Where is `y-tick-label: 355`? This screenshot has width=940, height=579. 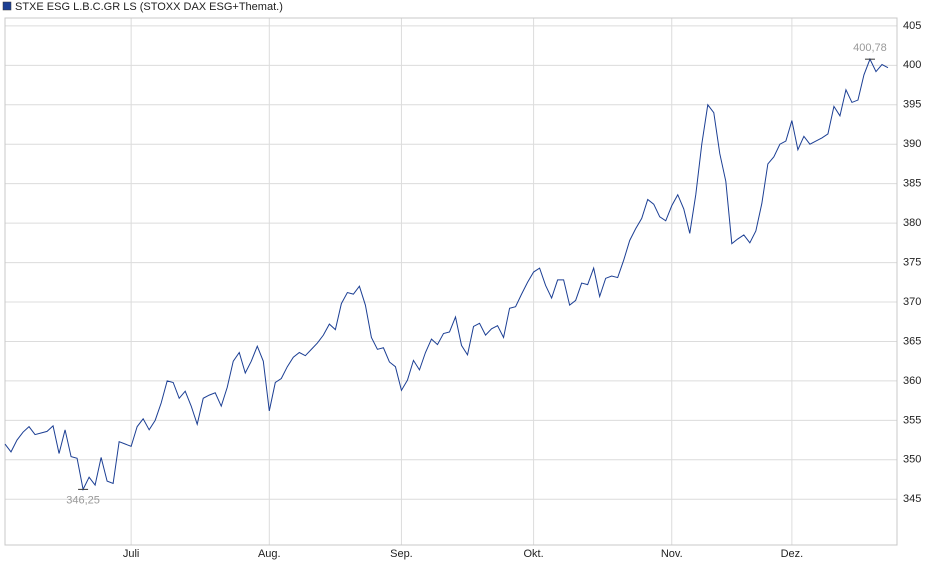 y-tick-label: 355 is located at coordinates (912, 420).